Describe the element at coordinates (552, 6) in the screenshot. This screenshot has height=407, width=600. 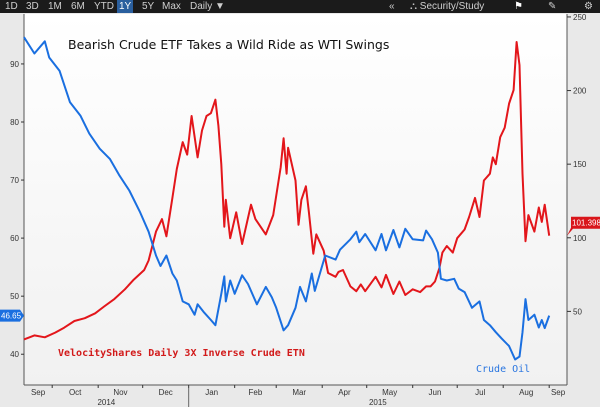
I see `edit-icon: ✎` at that location.